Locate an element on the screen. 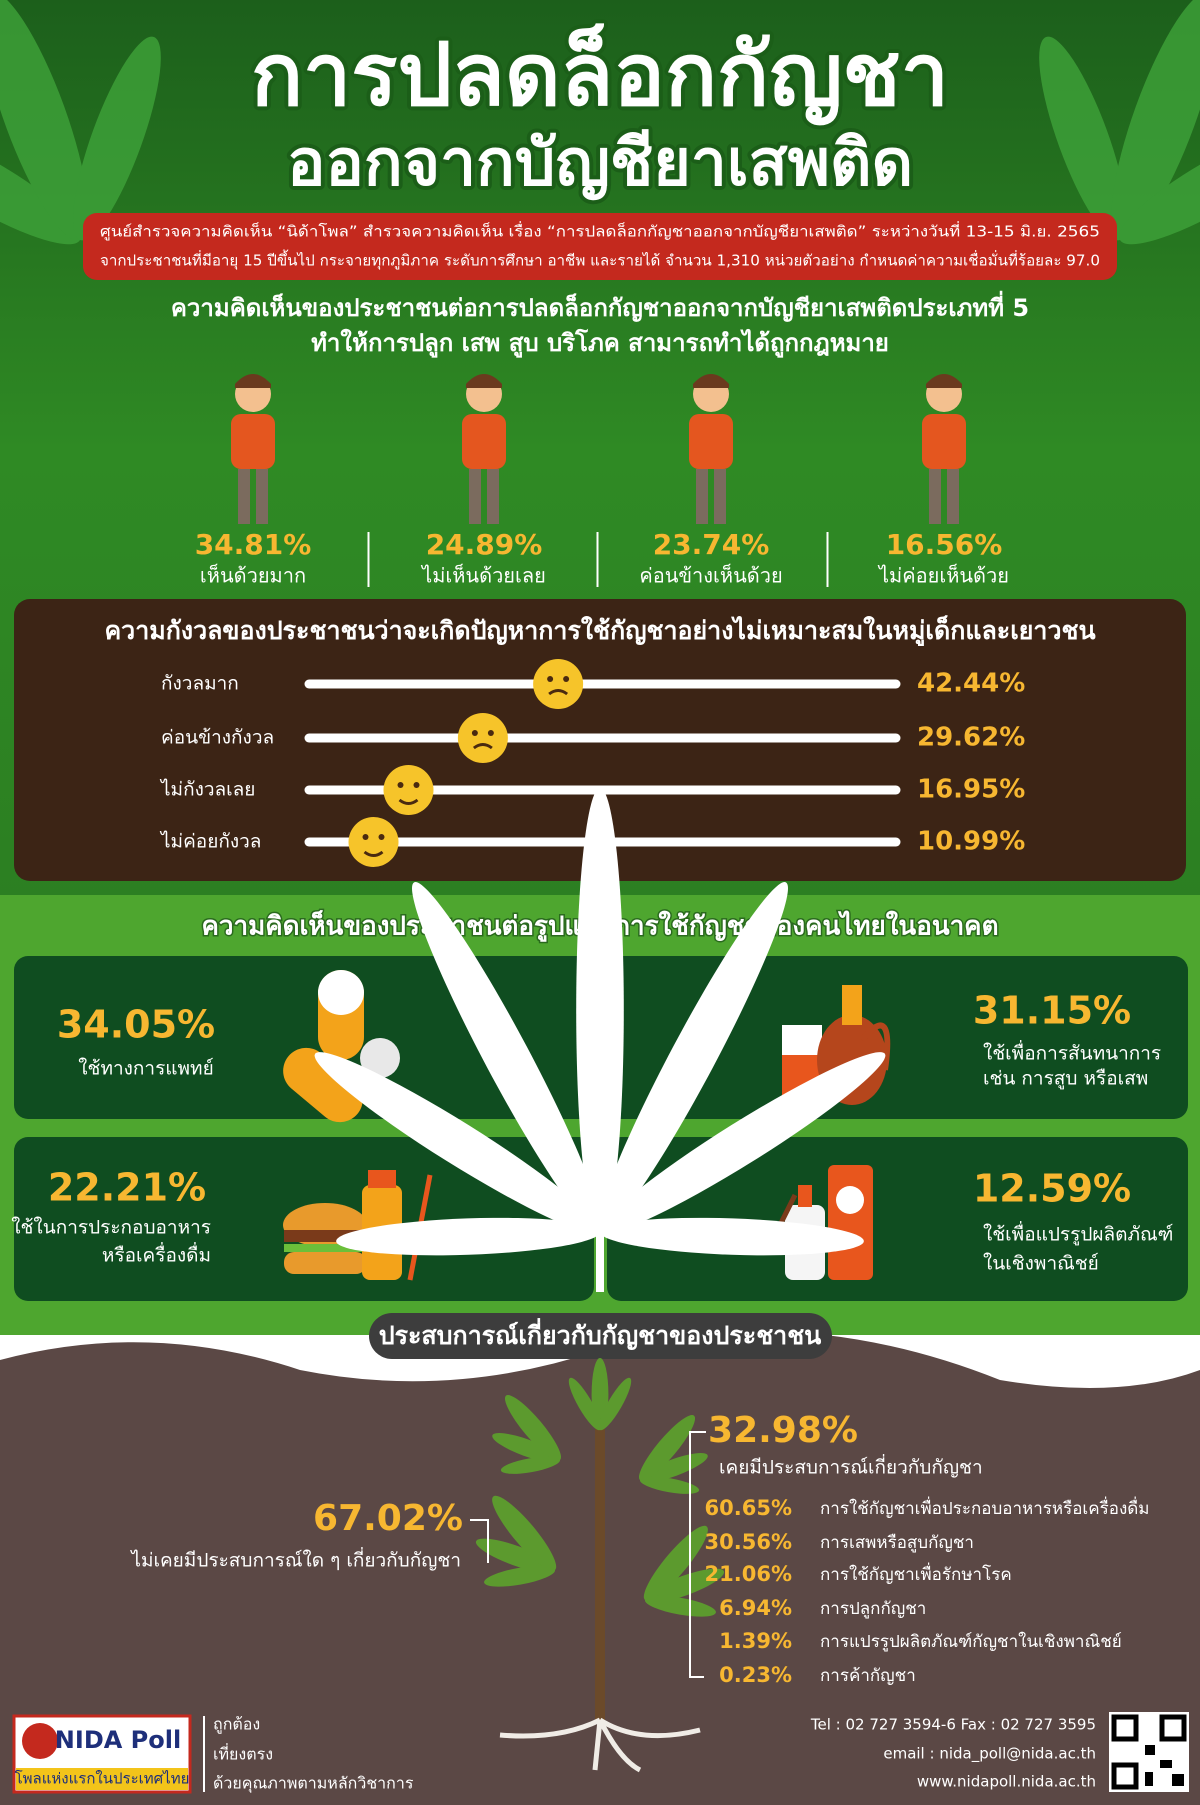  tagline-bar is located at coordinates (102, 1779).